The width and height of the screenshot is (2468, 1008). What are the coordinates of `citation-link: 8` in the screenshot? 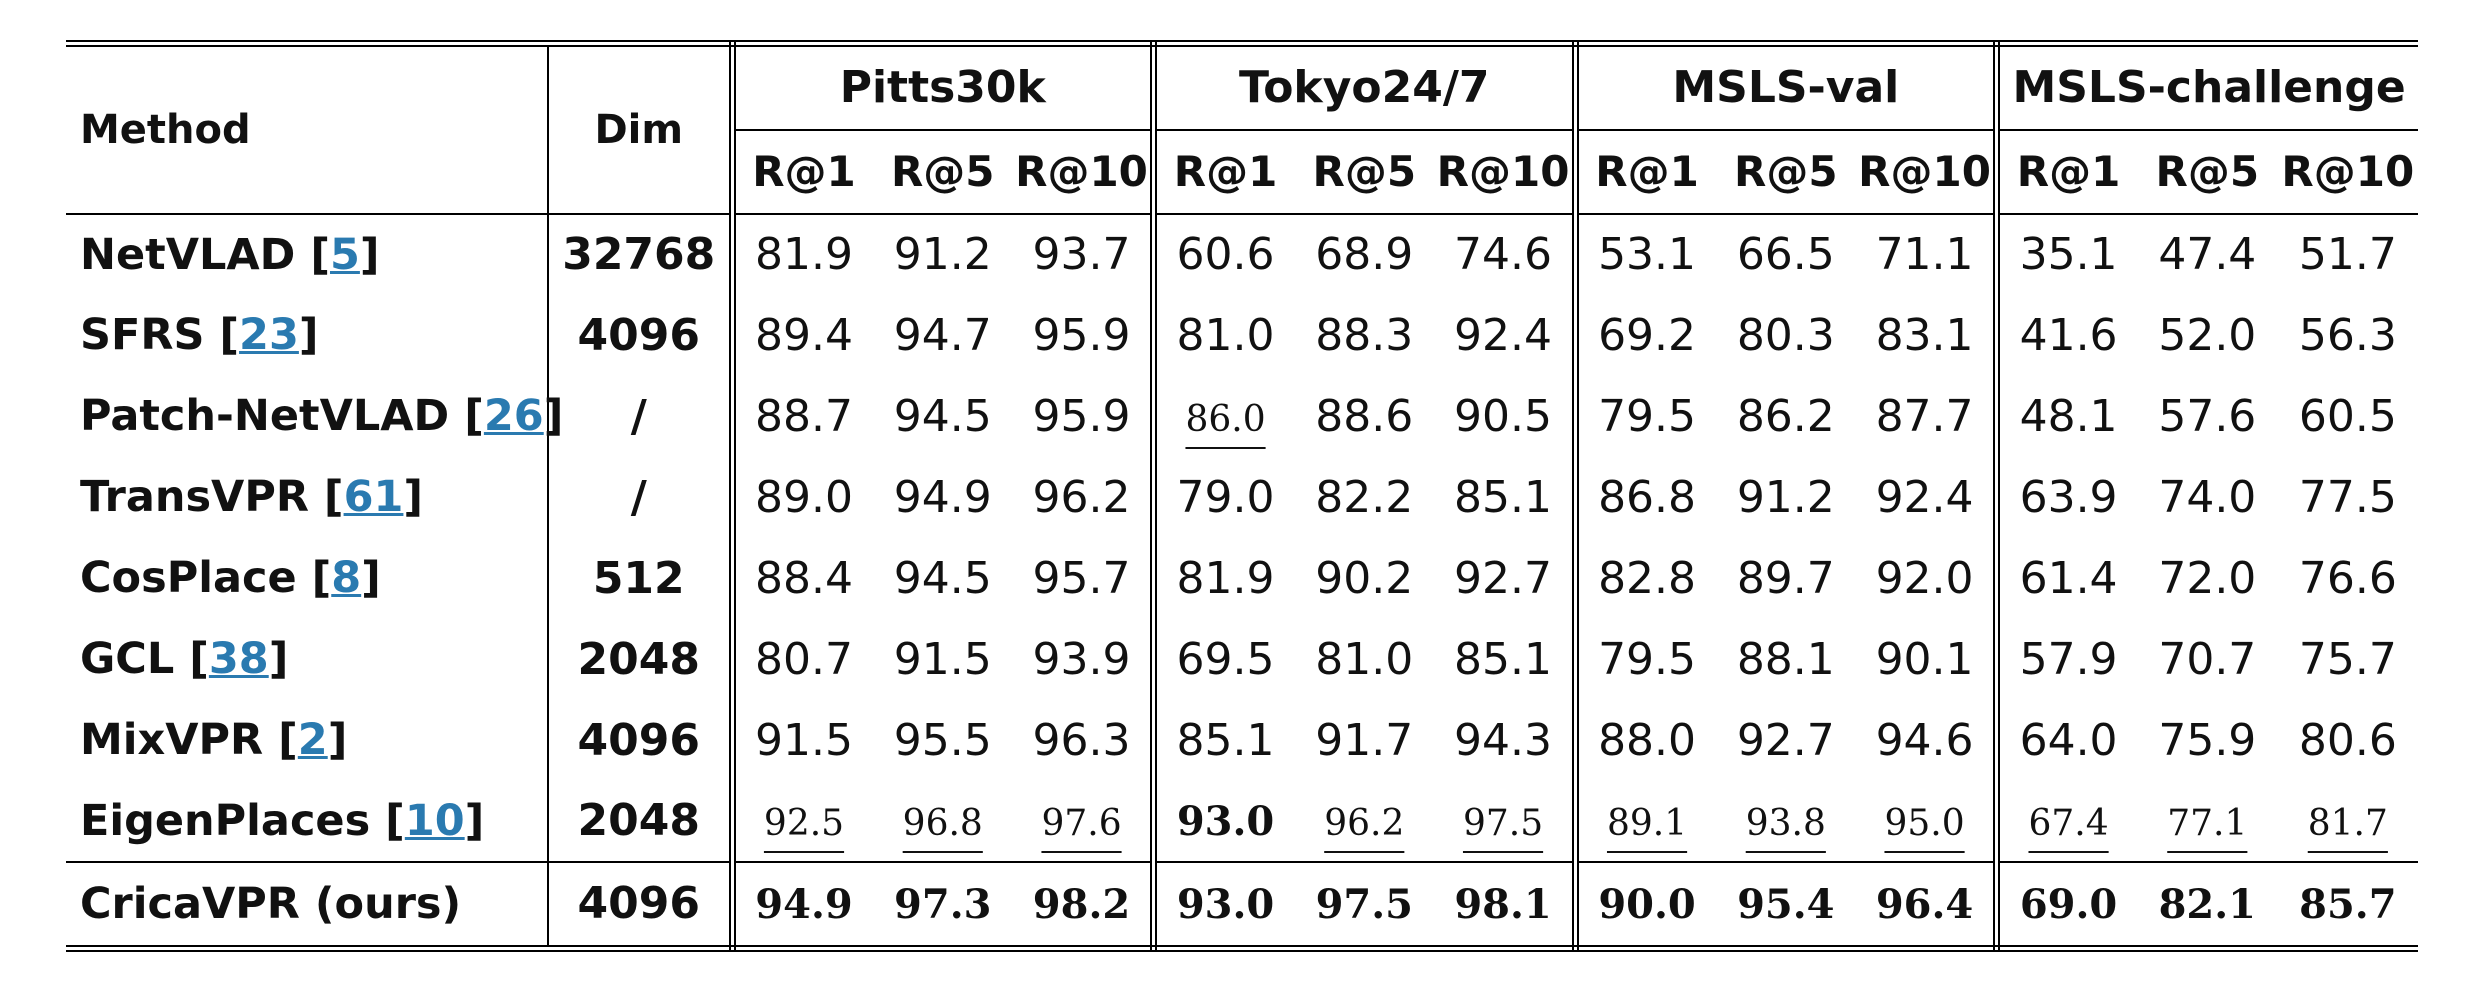 It's located at (346, 578).